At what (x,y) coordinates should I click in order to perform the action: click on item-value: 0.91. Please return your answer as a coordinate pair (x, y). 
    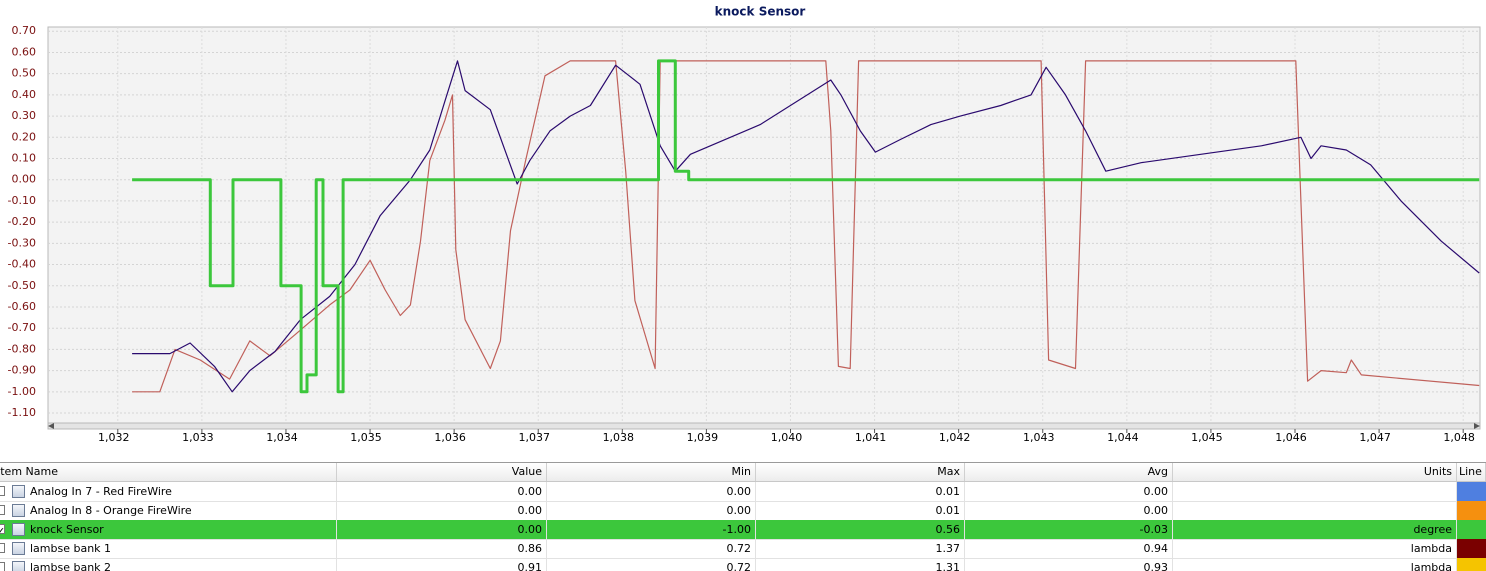
    Looking at the image, I should click on (442, 564).